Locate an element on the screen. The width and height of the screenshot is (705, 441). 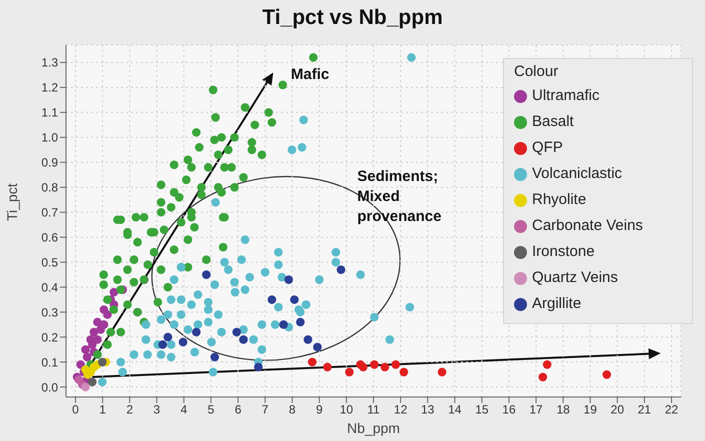
legend-label: Carbonate Veins is located at coordinates (587, 226).